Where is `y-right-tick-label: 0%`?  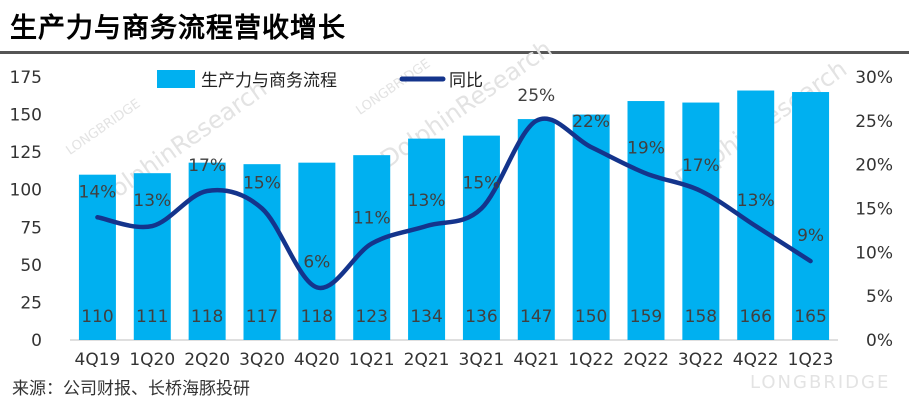 y-right-tick-label: 0% is located at coordinates (879, 341).